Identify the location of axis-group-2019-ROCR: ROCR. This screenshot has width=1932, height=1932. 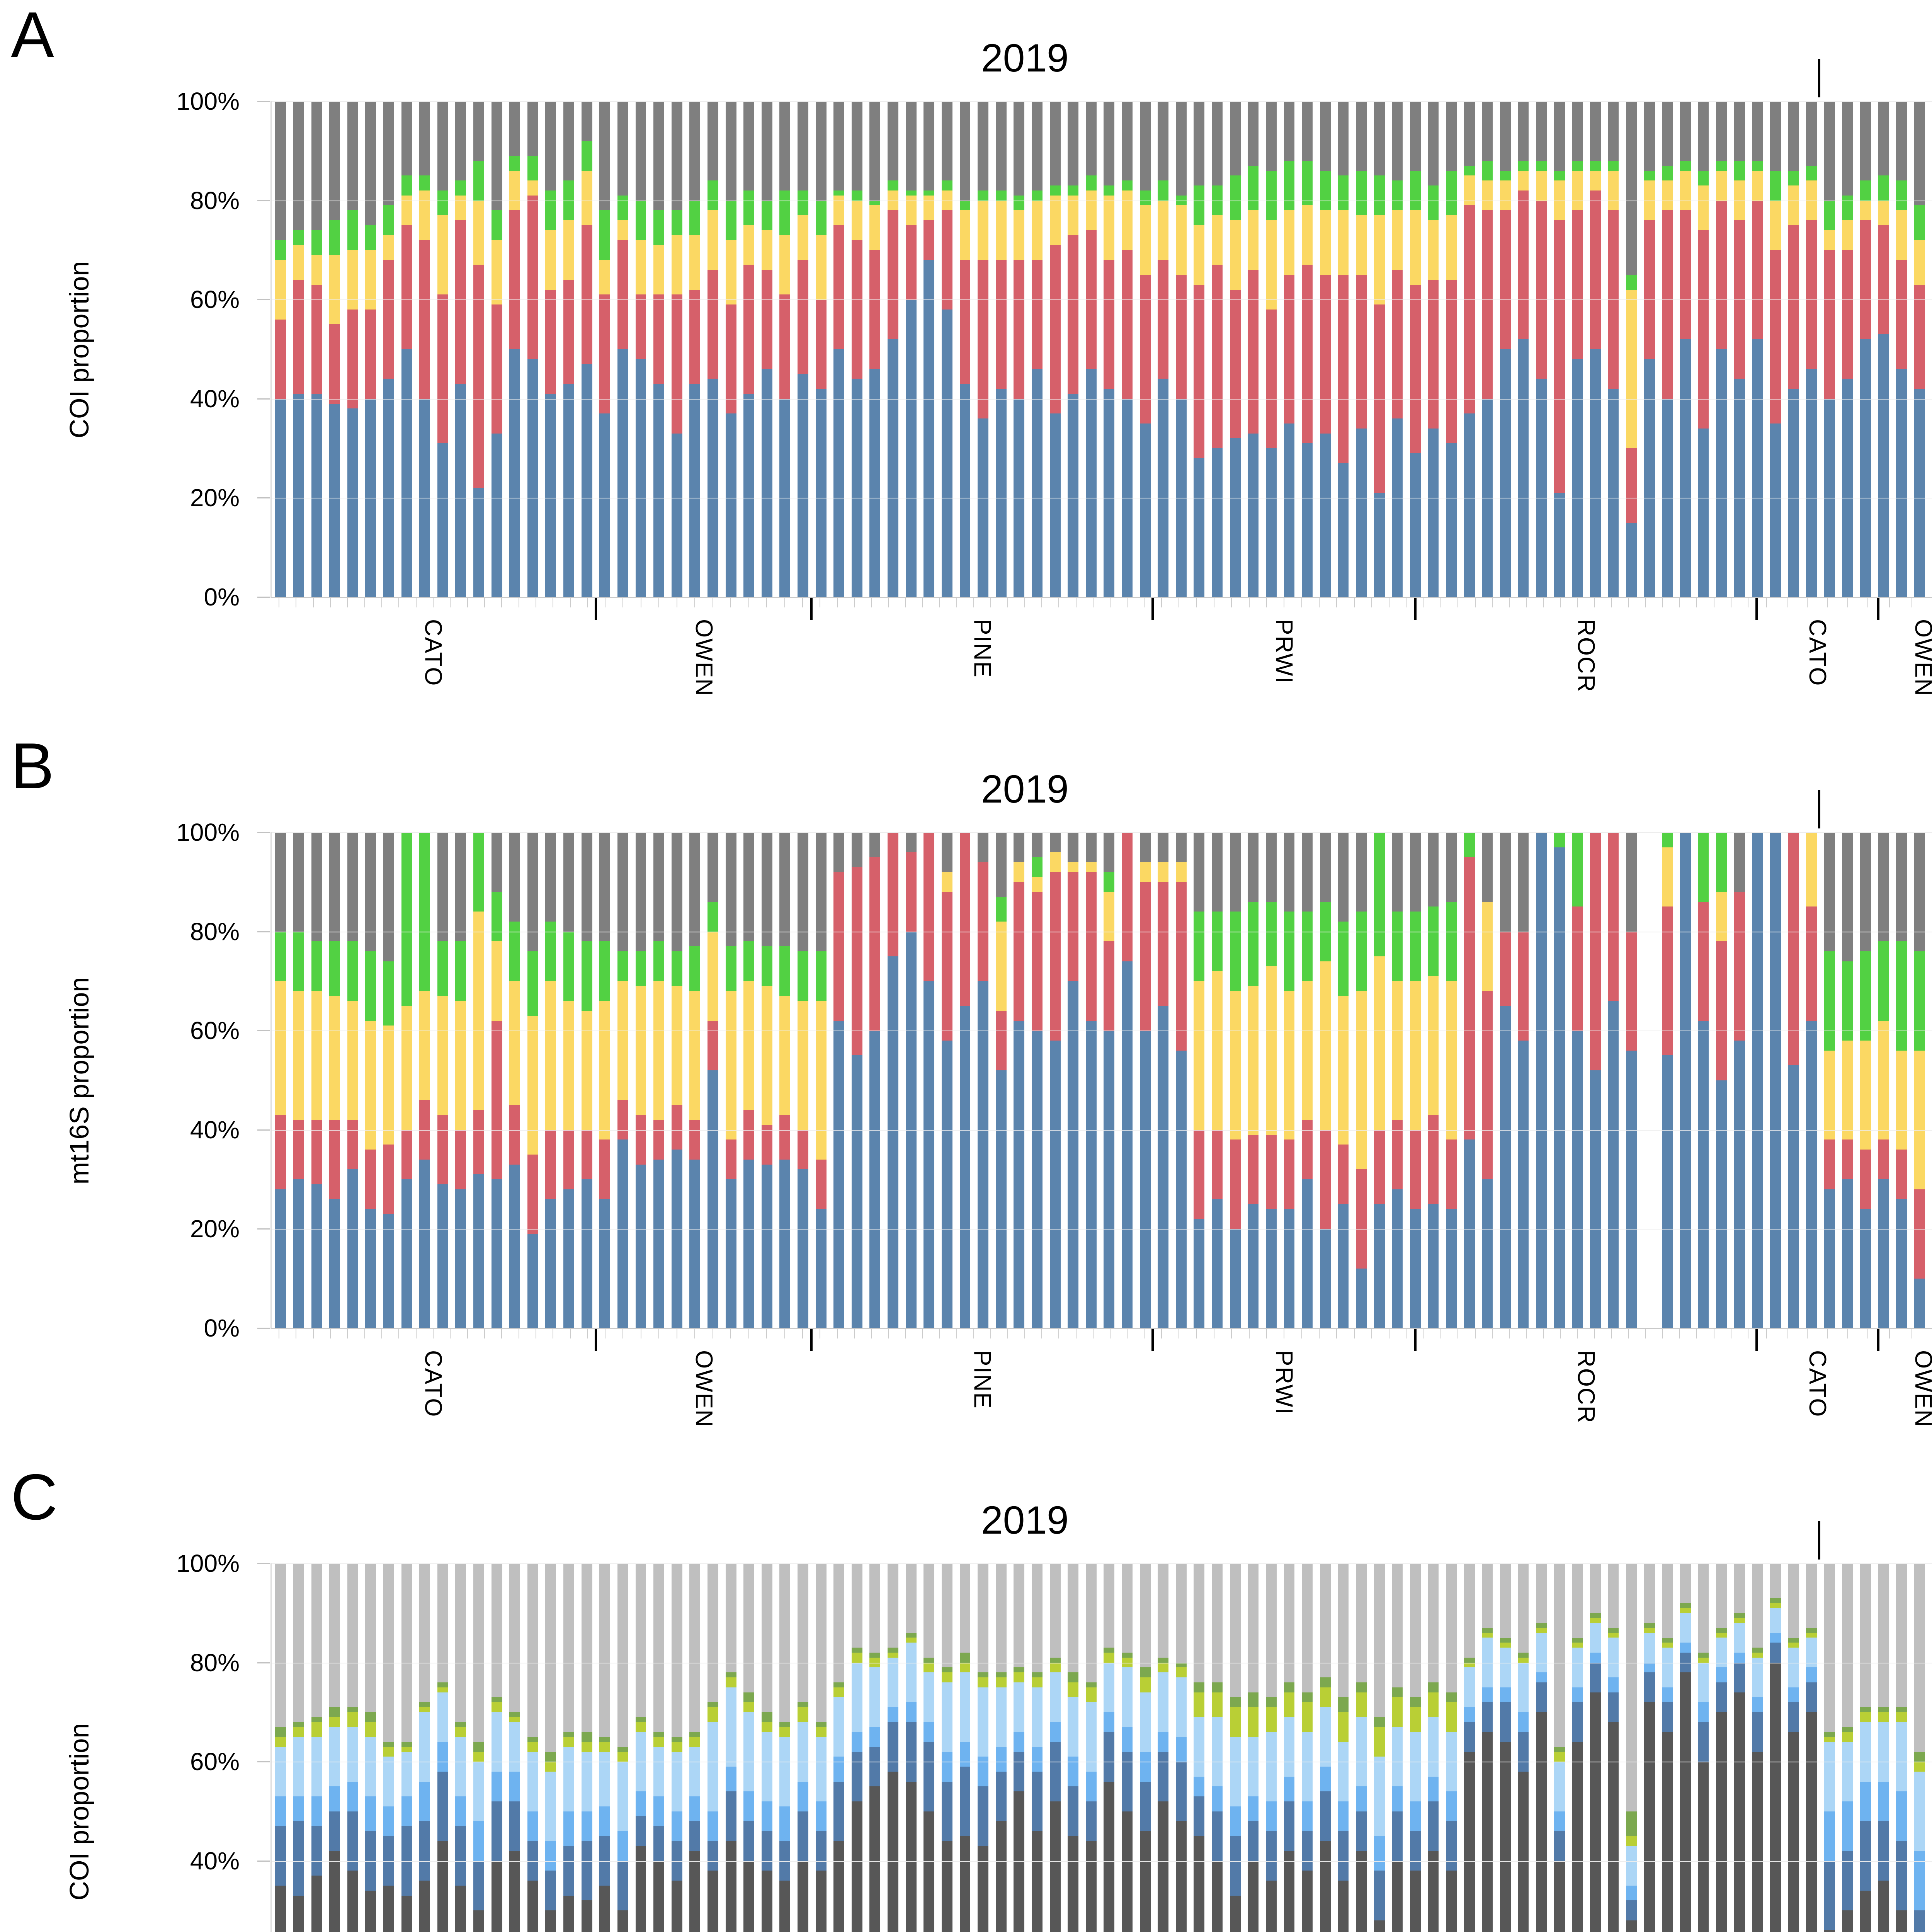
(1586, 1378).